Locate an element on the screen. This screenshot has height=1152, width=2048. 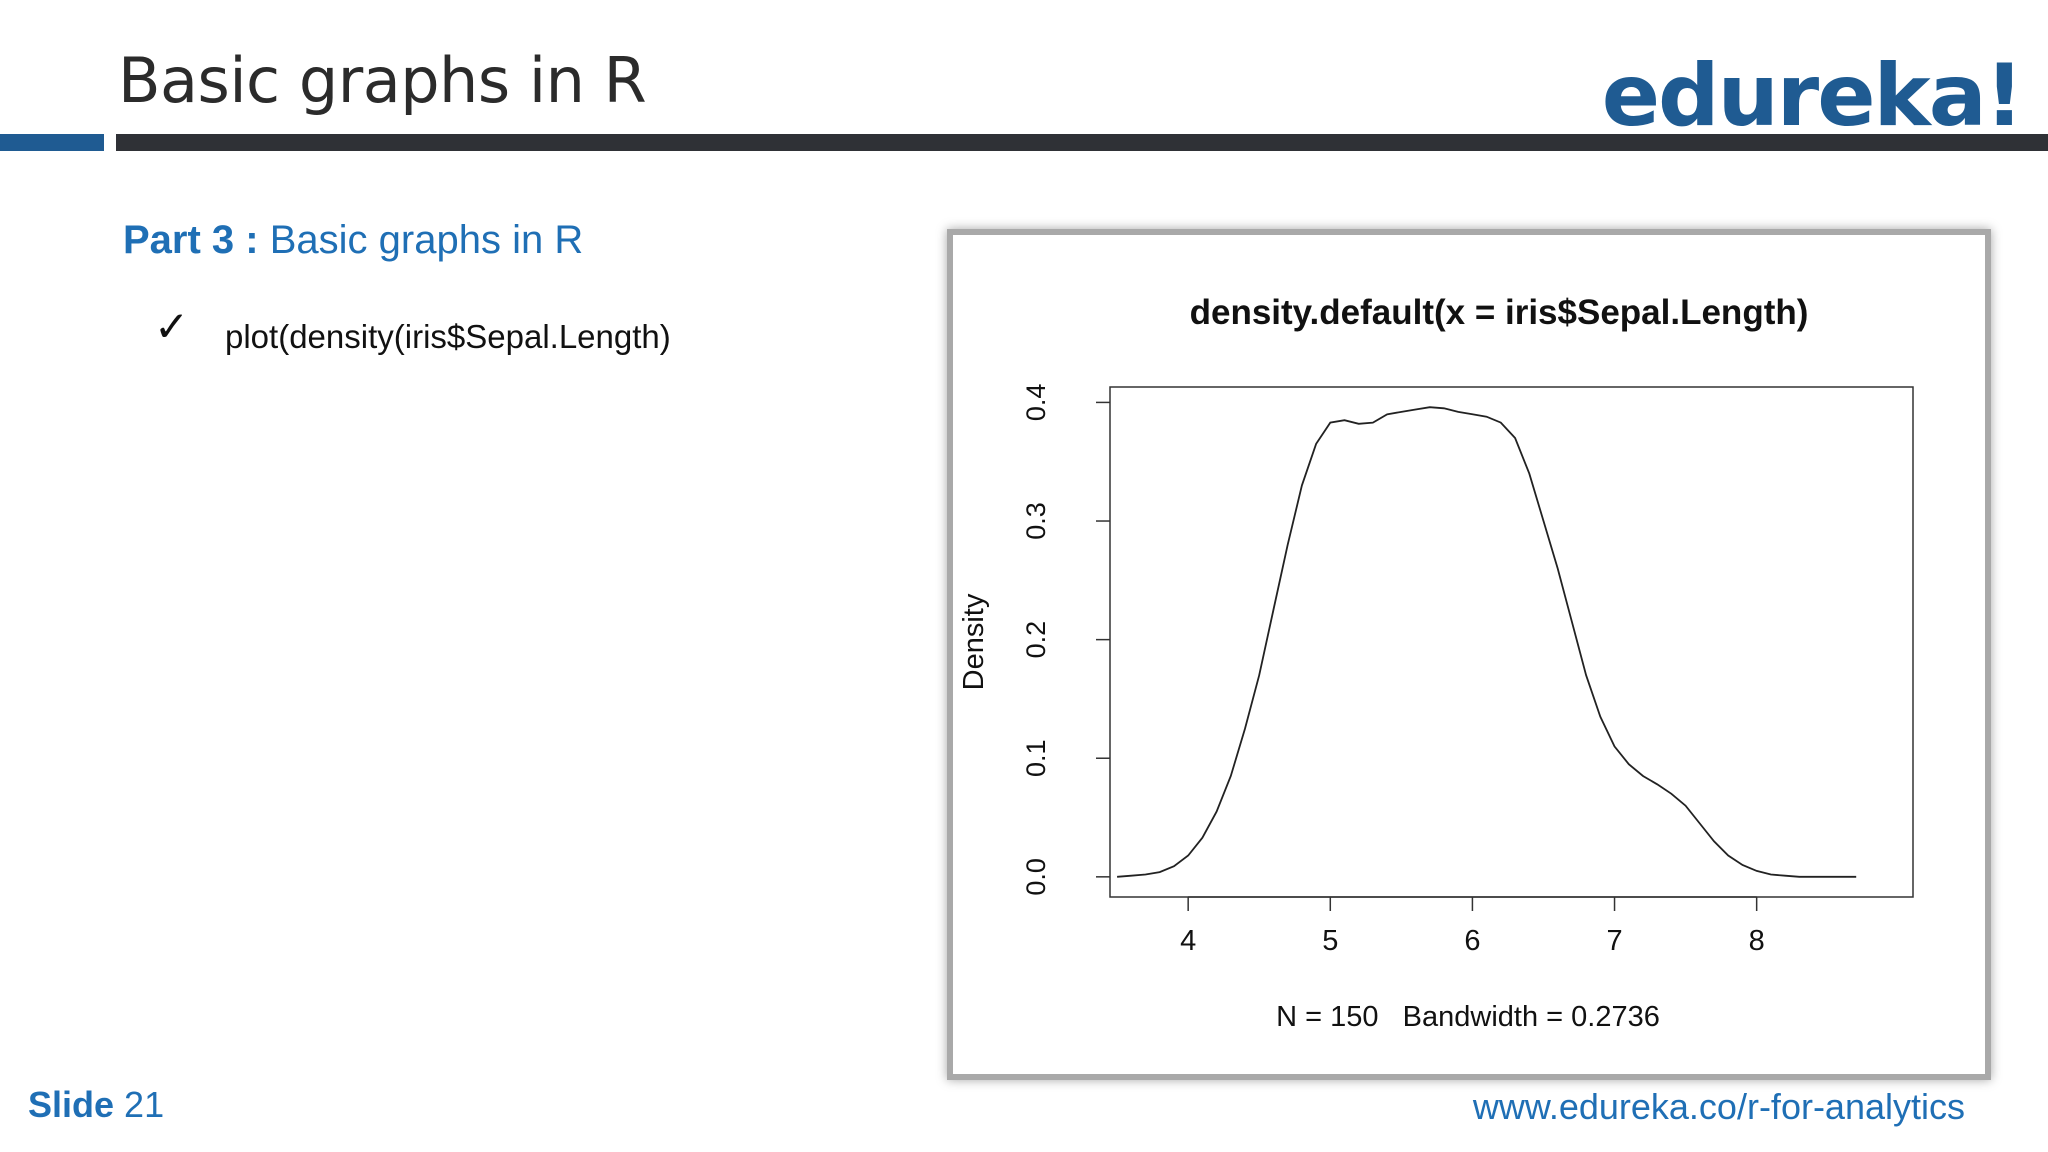
x-tick-label: 7 is located at coordinates (1614, 941).